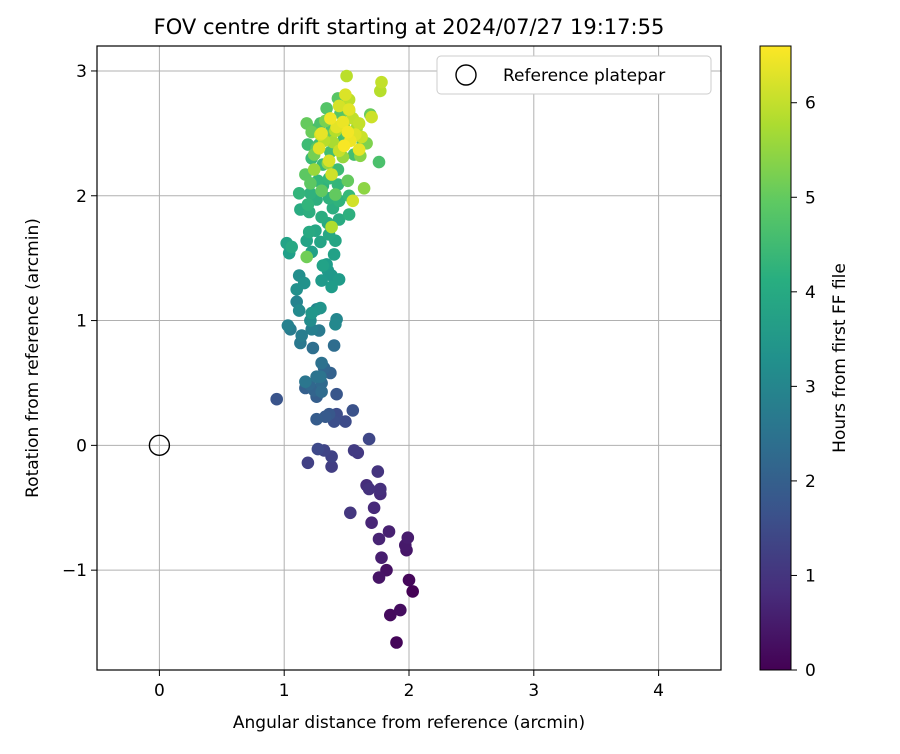 This screenshot has height=754, width=900. What do you see at coordinates (81, 446) in the screenshot?
I see `y-tick-label: 0` at bounding box center [81, 446].